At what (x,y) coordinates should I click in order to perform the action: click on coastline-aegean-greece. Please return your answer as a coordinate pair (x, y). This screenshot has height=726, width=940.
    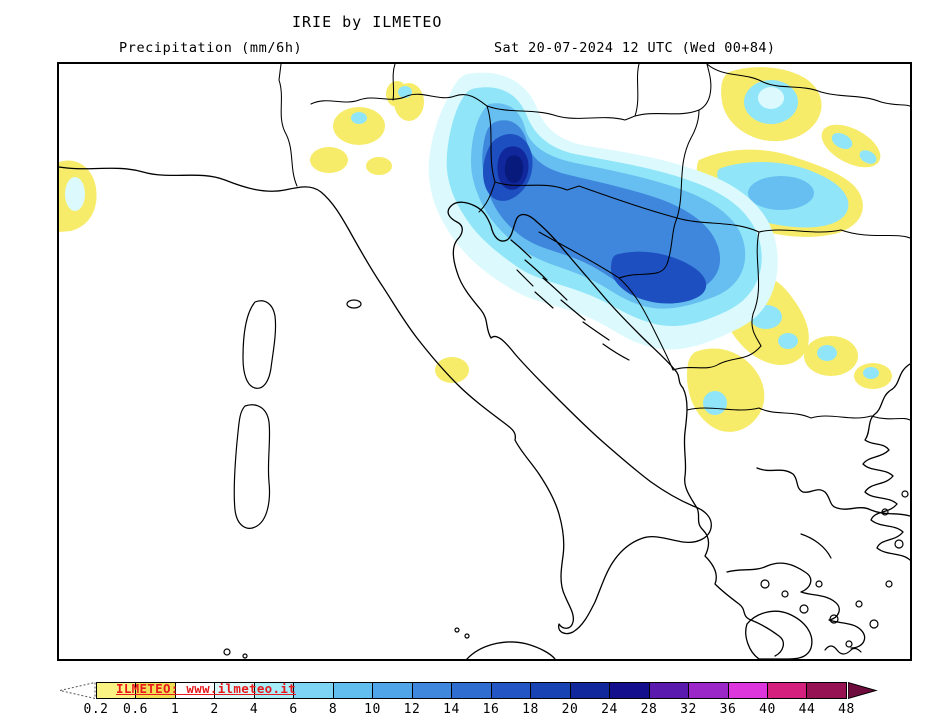
    Looking at the image, I should click on (796, 605).